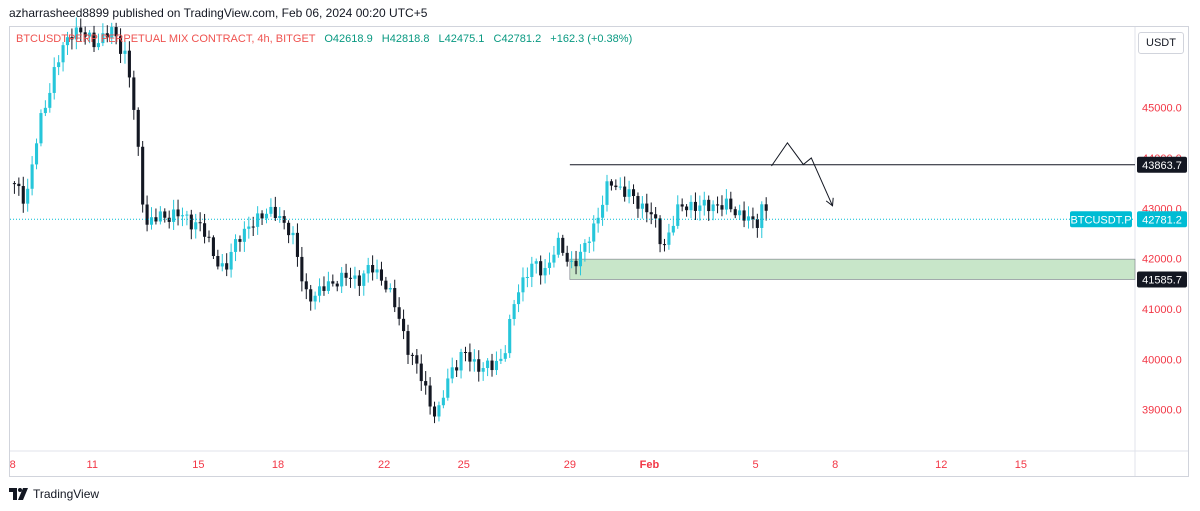  I want to click on time-tick-label: 15, so click(198, 465).